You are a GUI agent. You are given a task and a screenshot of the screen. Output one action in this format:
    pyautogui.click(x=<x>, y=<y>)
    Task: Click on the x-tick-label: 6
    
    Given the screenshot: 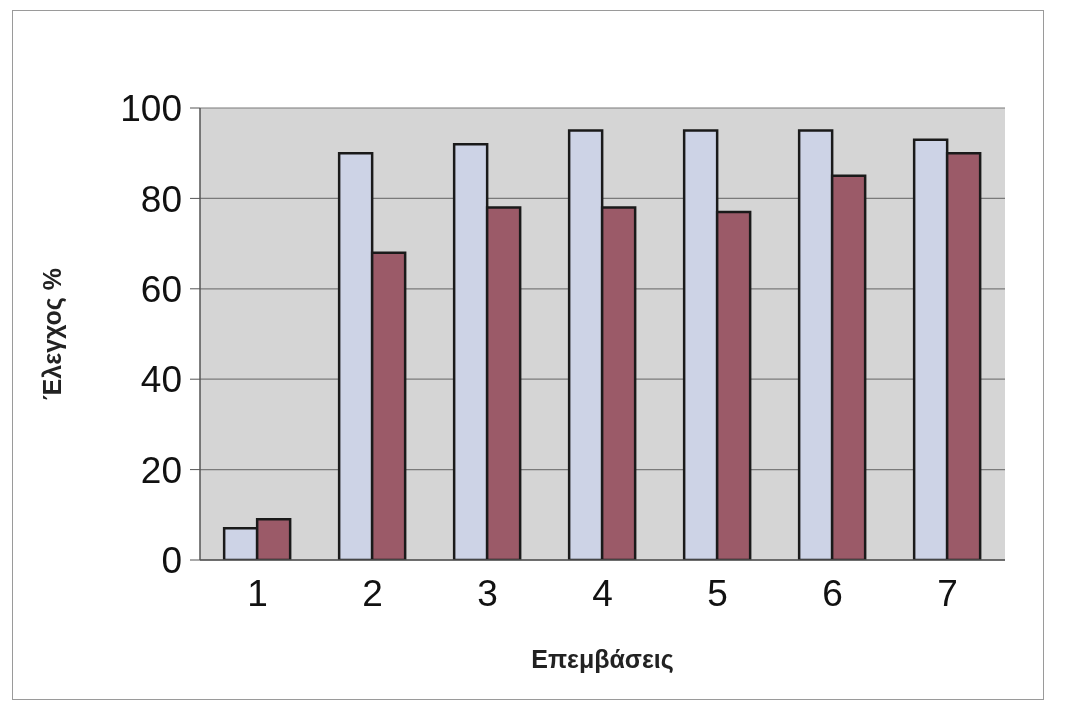 What is the action you would take?
    pyautogui.click(x=832, y=594)
    